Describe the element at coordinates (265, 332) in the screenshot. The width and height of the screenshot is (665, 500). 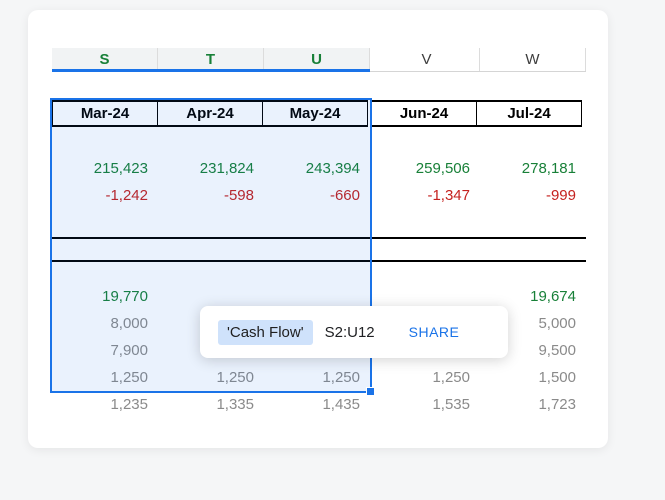
I see `sheet-name-chip: 'Cash Flow'` at that location.